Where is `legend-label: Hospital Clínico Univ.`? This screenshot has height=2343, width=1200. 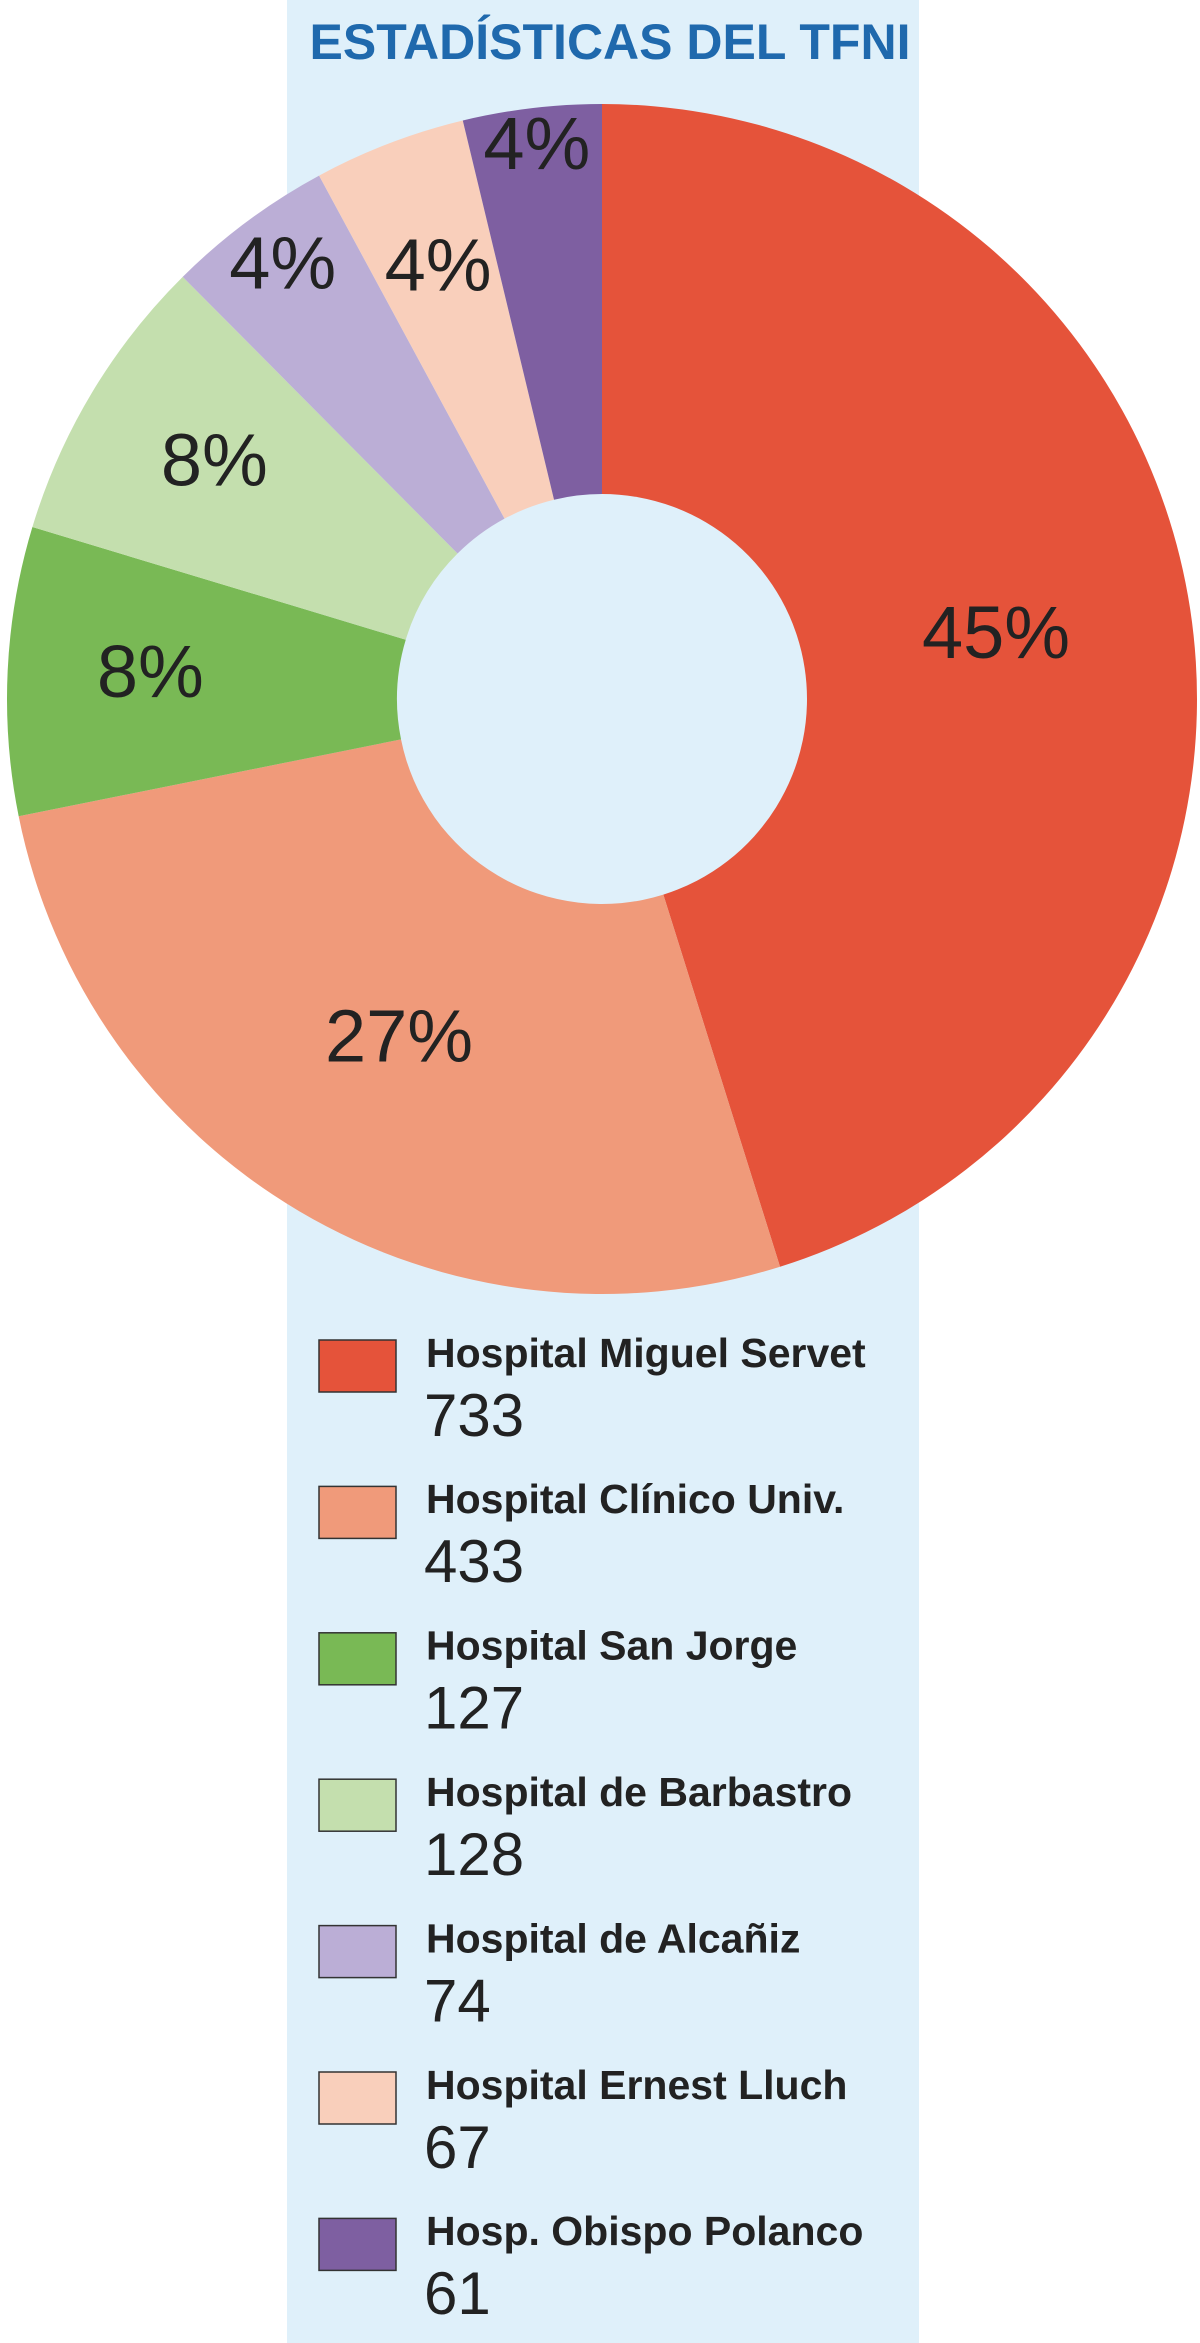 legend-label: Hospital Clínico Univ. is located at coordinates (635, 1499).